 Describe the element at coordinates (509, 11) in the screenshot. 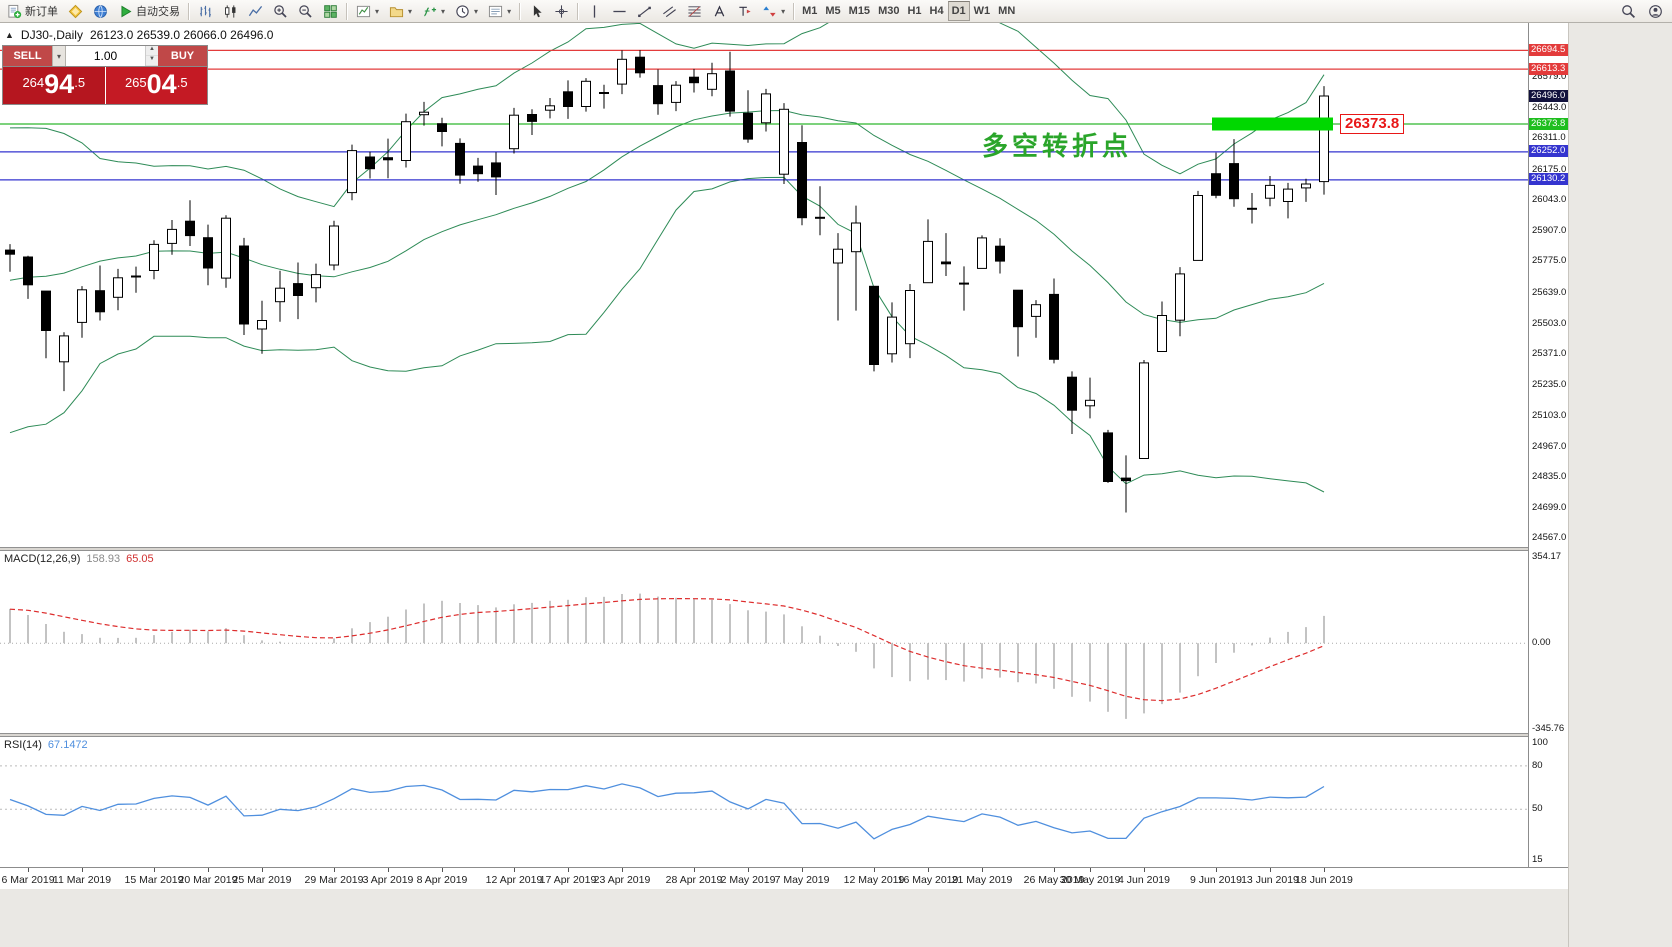

I see `dropdown-caret-icon: ▾` at that location.